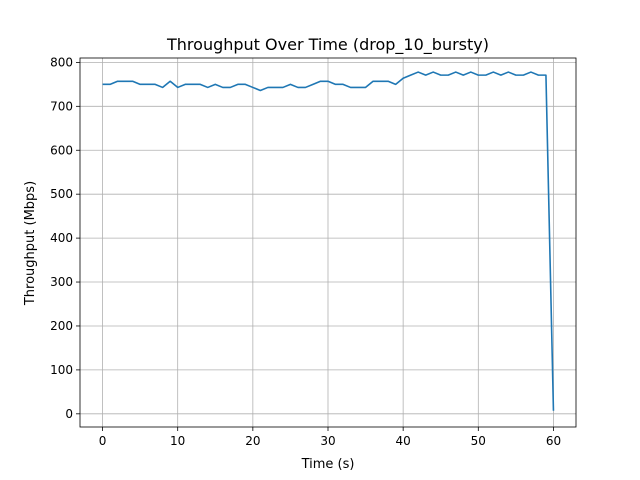  I want to click on x-tick-label: 0, so click(103, 441).